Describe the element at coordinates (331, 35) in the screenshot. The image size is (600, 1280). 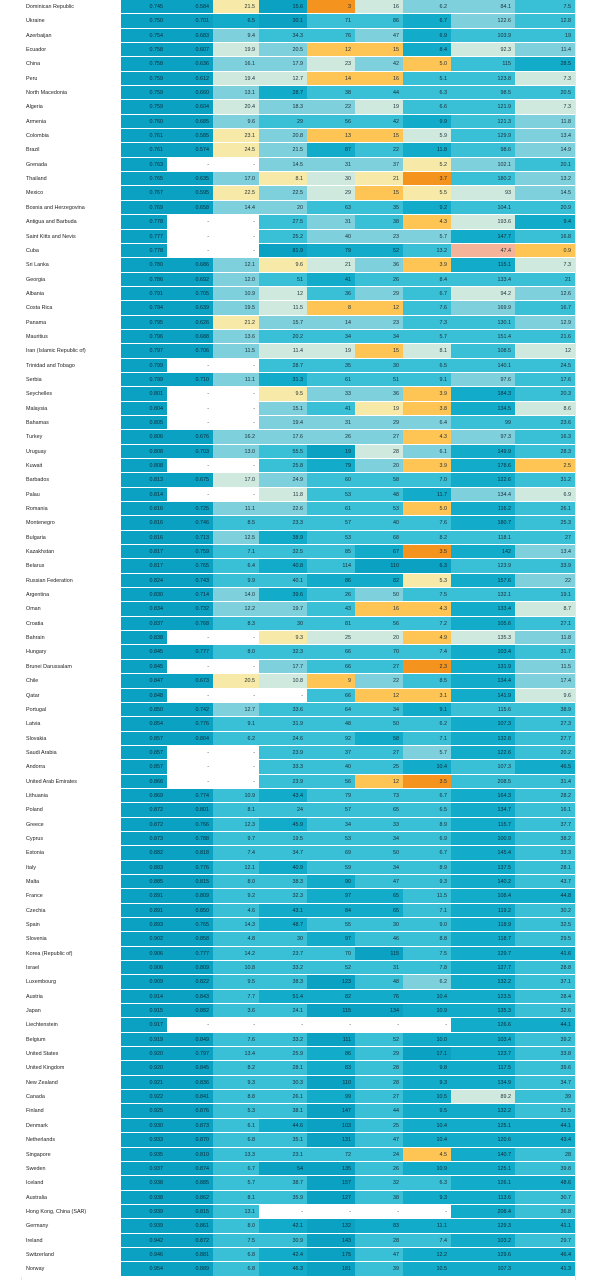
I see `value-cell: 76` at that location.